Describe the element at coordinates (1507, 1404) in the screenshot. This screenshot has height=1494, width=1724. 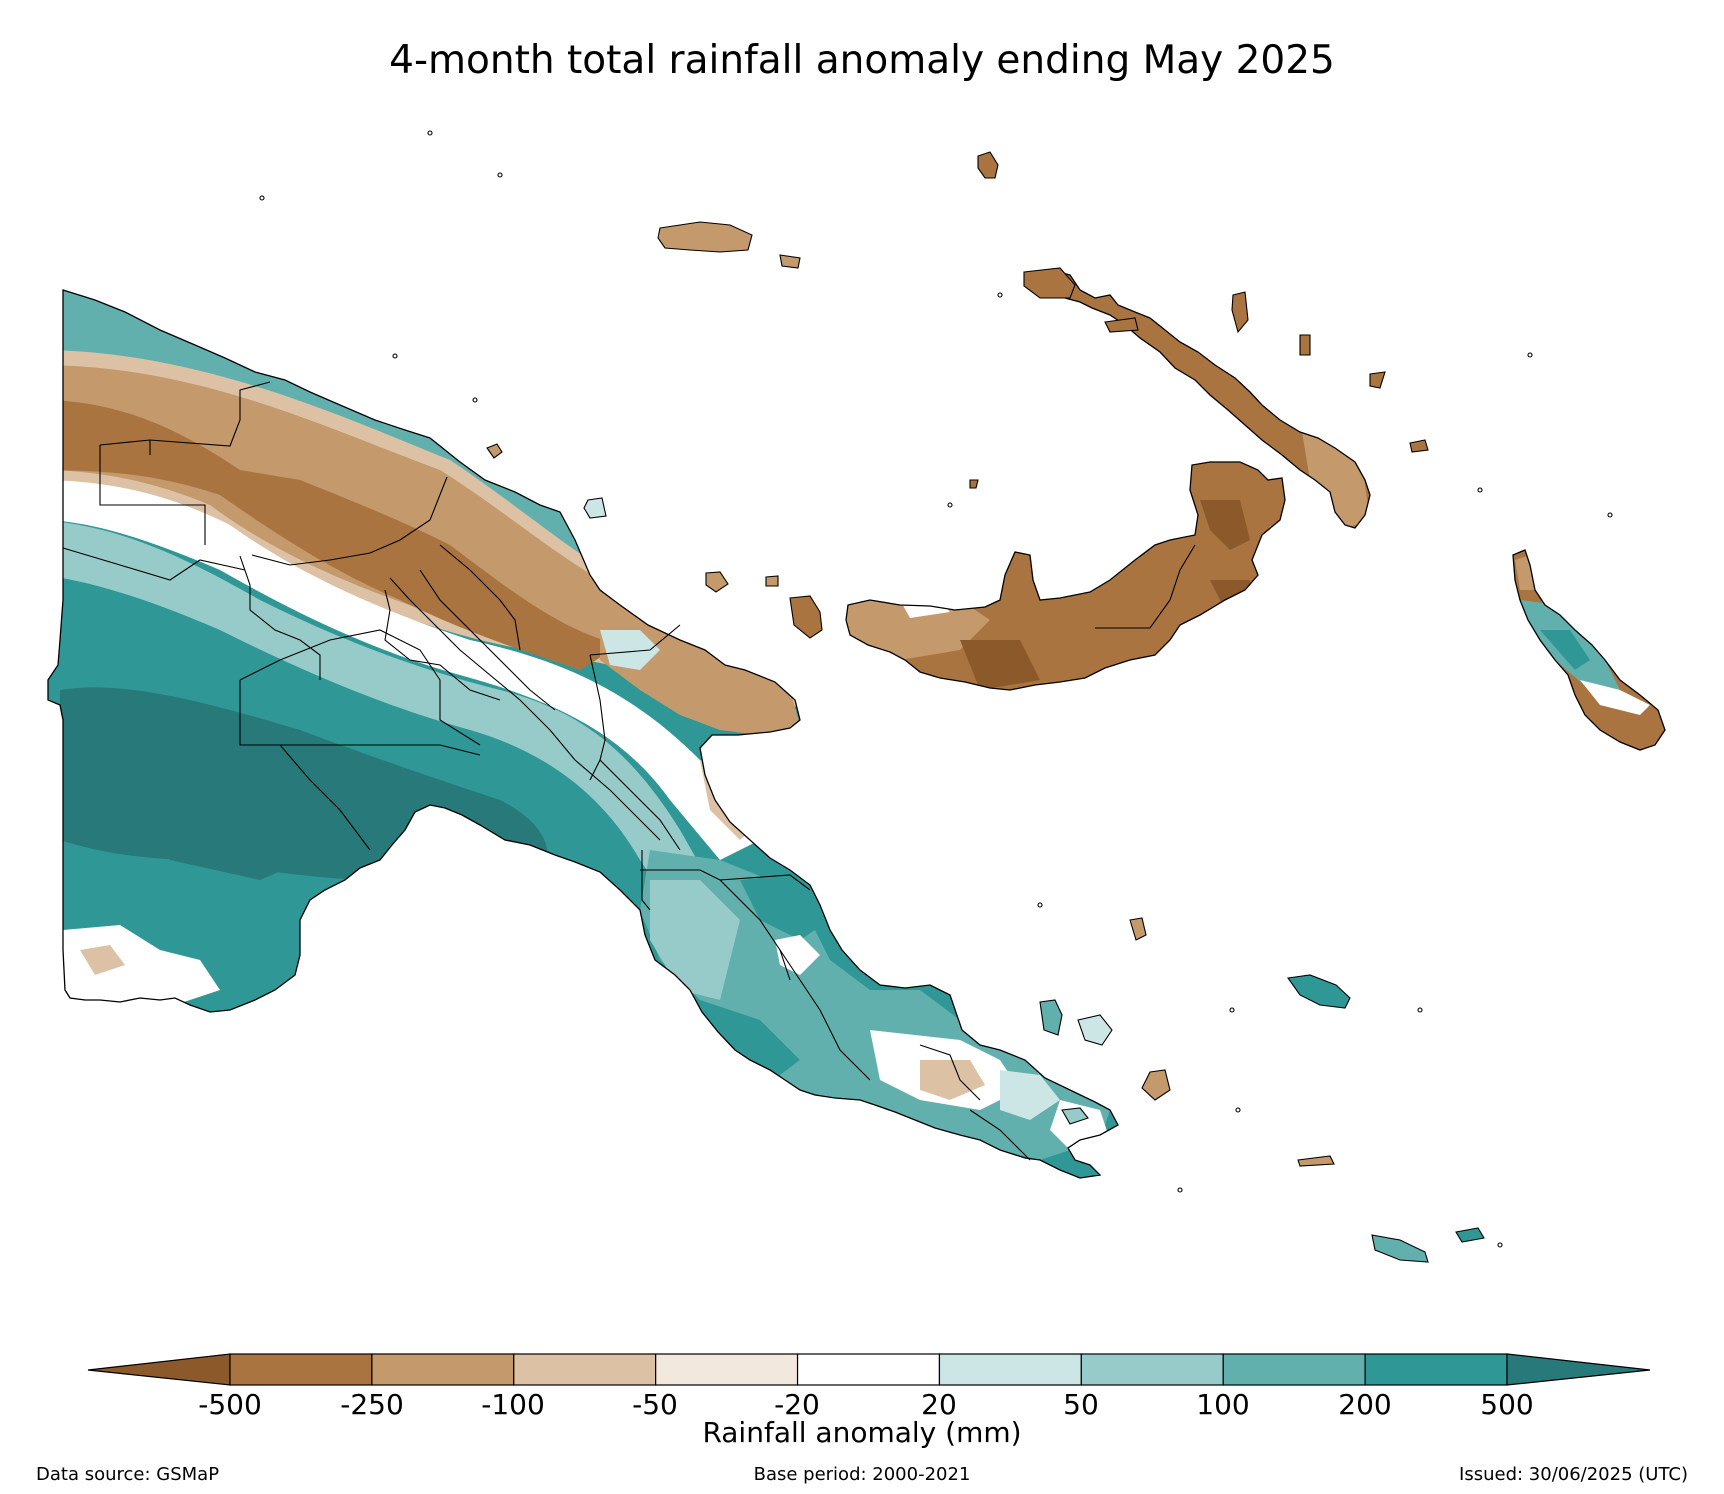
I see `colorbar-tick: 500` at that location.